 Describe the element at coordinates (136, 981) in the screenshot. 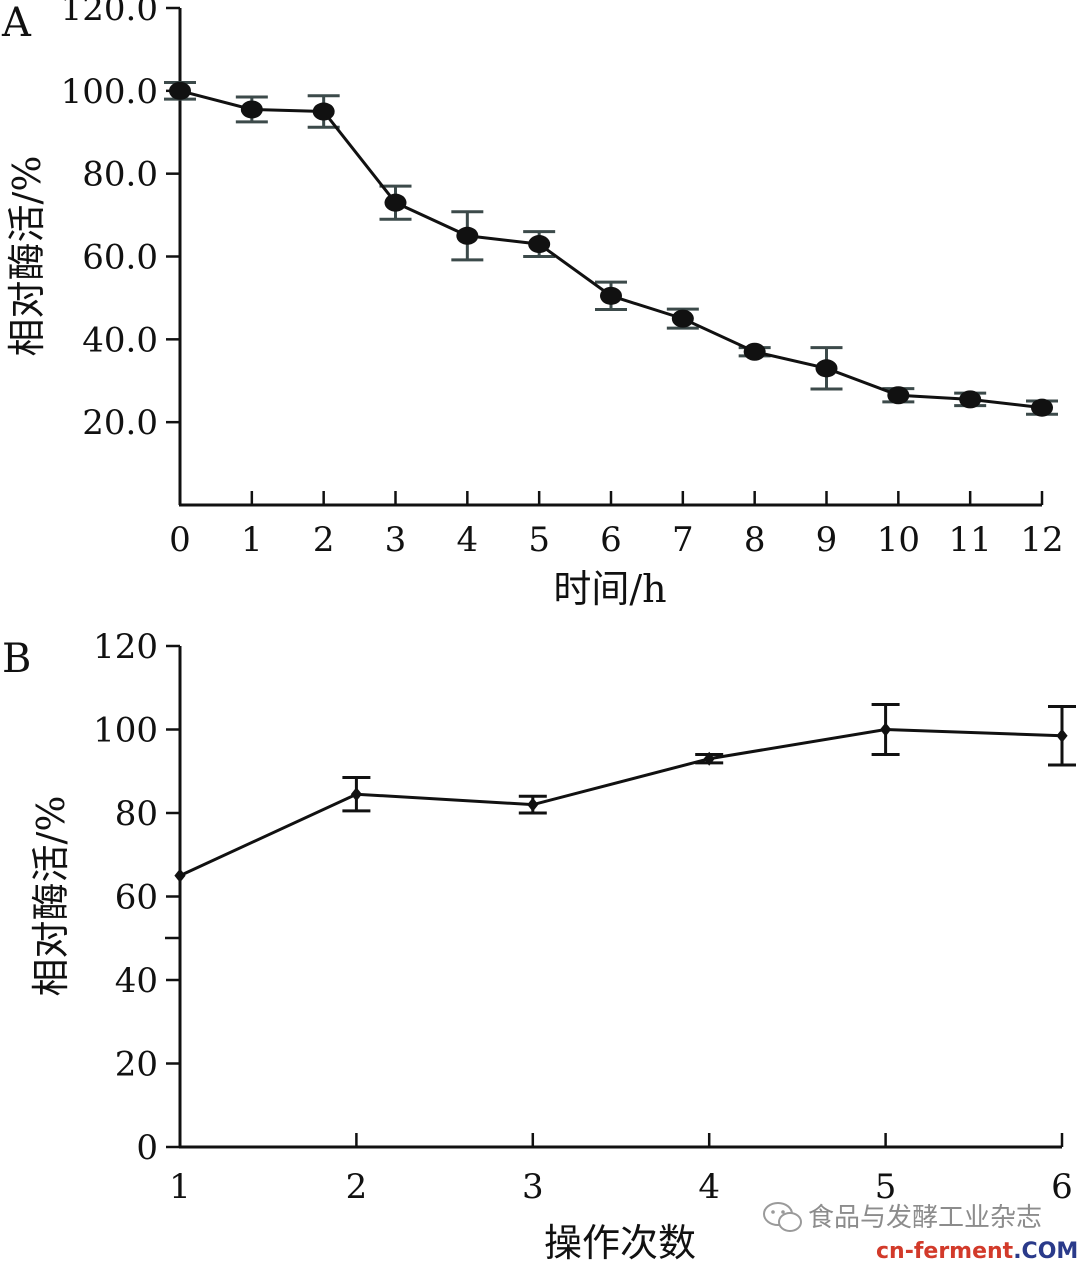

I see `y-tick-label: 40` at that location.